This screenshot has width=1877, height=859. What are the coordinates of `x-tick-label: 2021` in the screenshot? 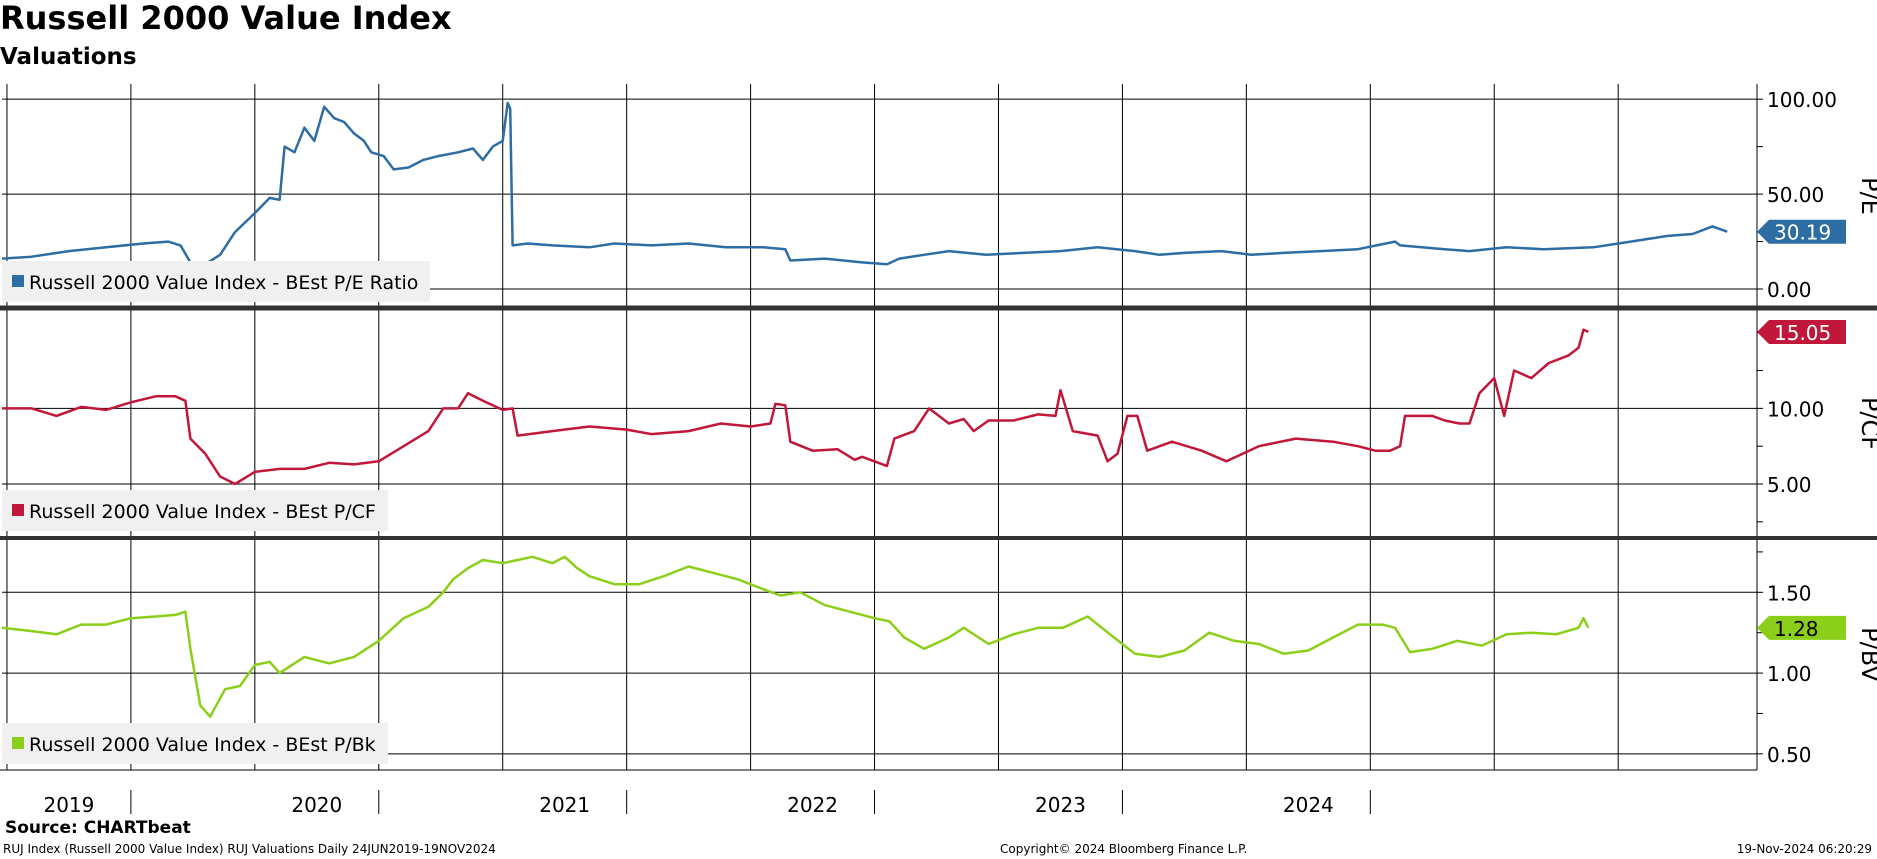 It's located at (564, 805).